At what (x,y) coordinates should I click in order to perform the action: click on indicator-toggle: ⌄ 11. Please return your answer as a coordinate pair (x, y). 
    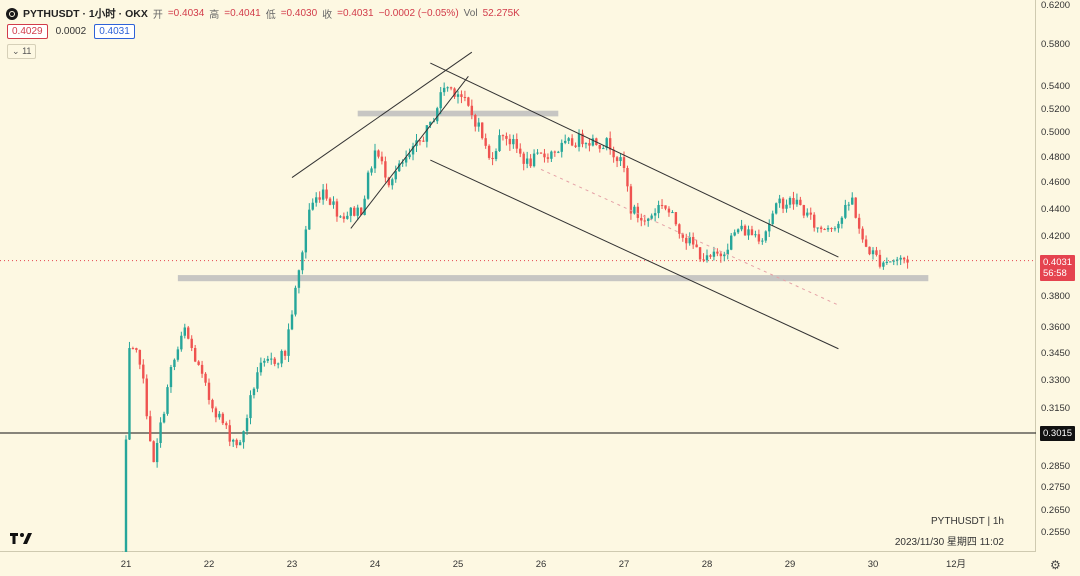
    Looking at the image, I should click on (22, 51).